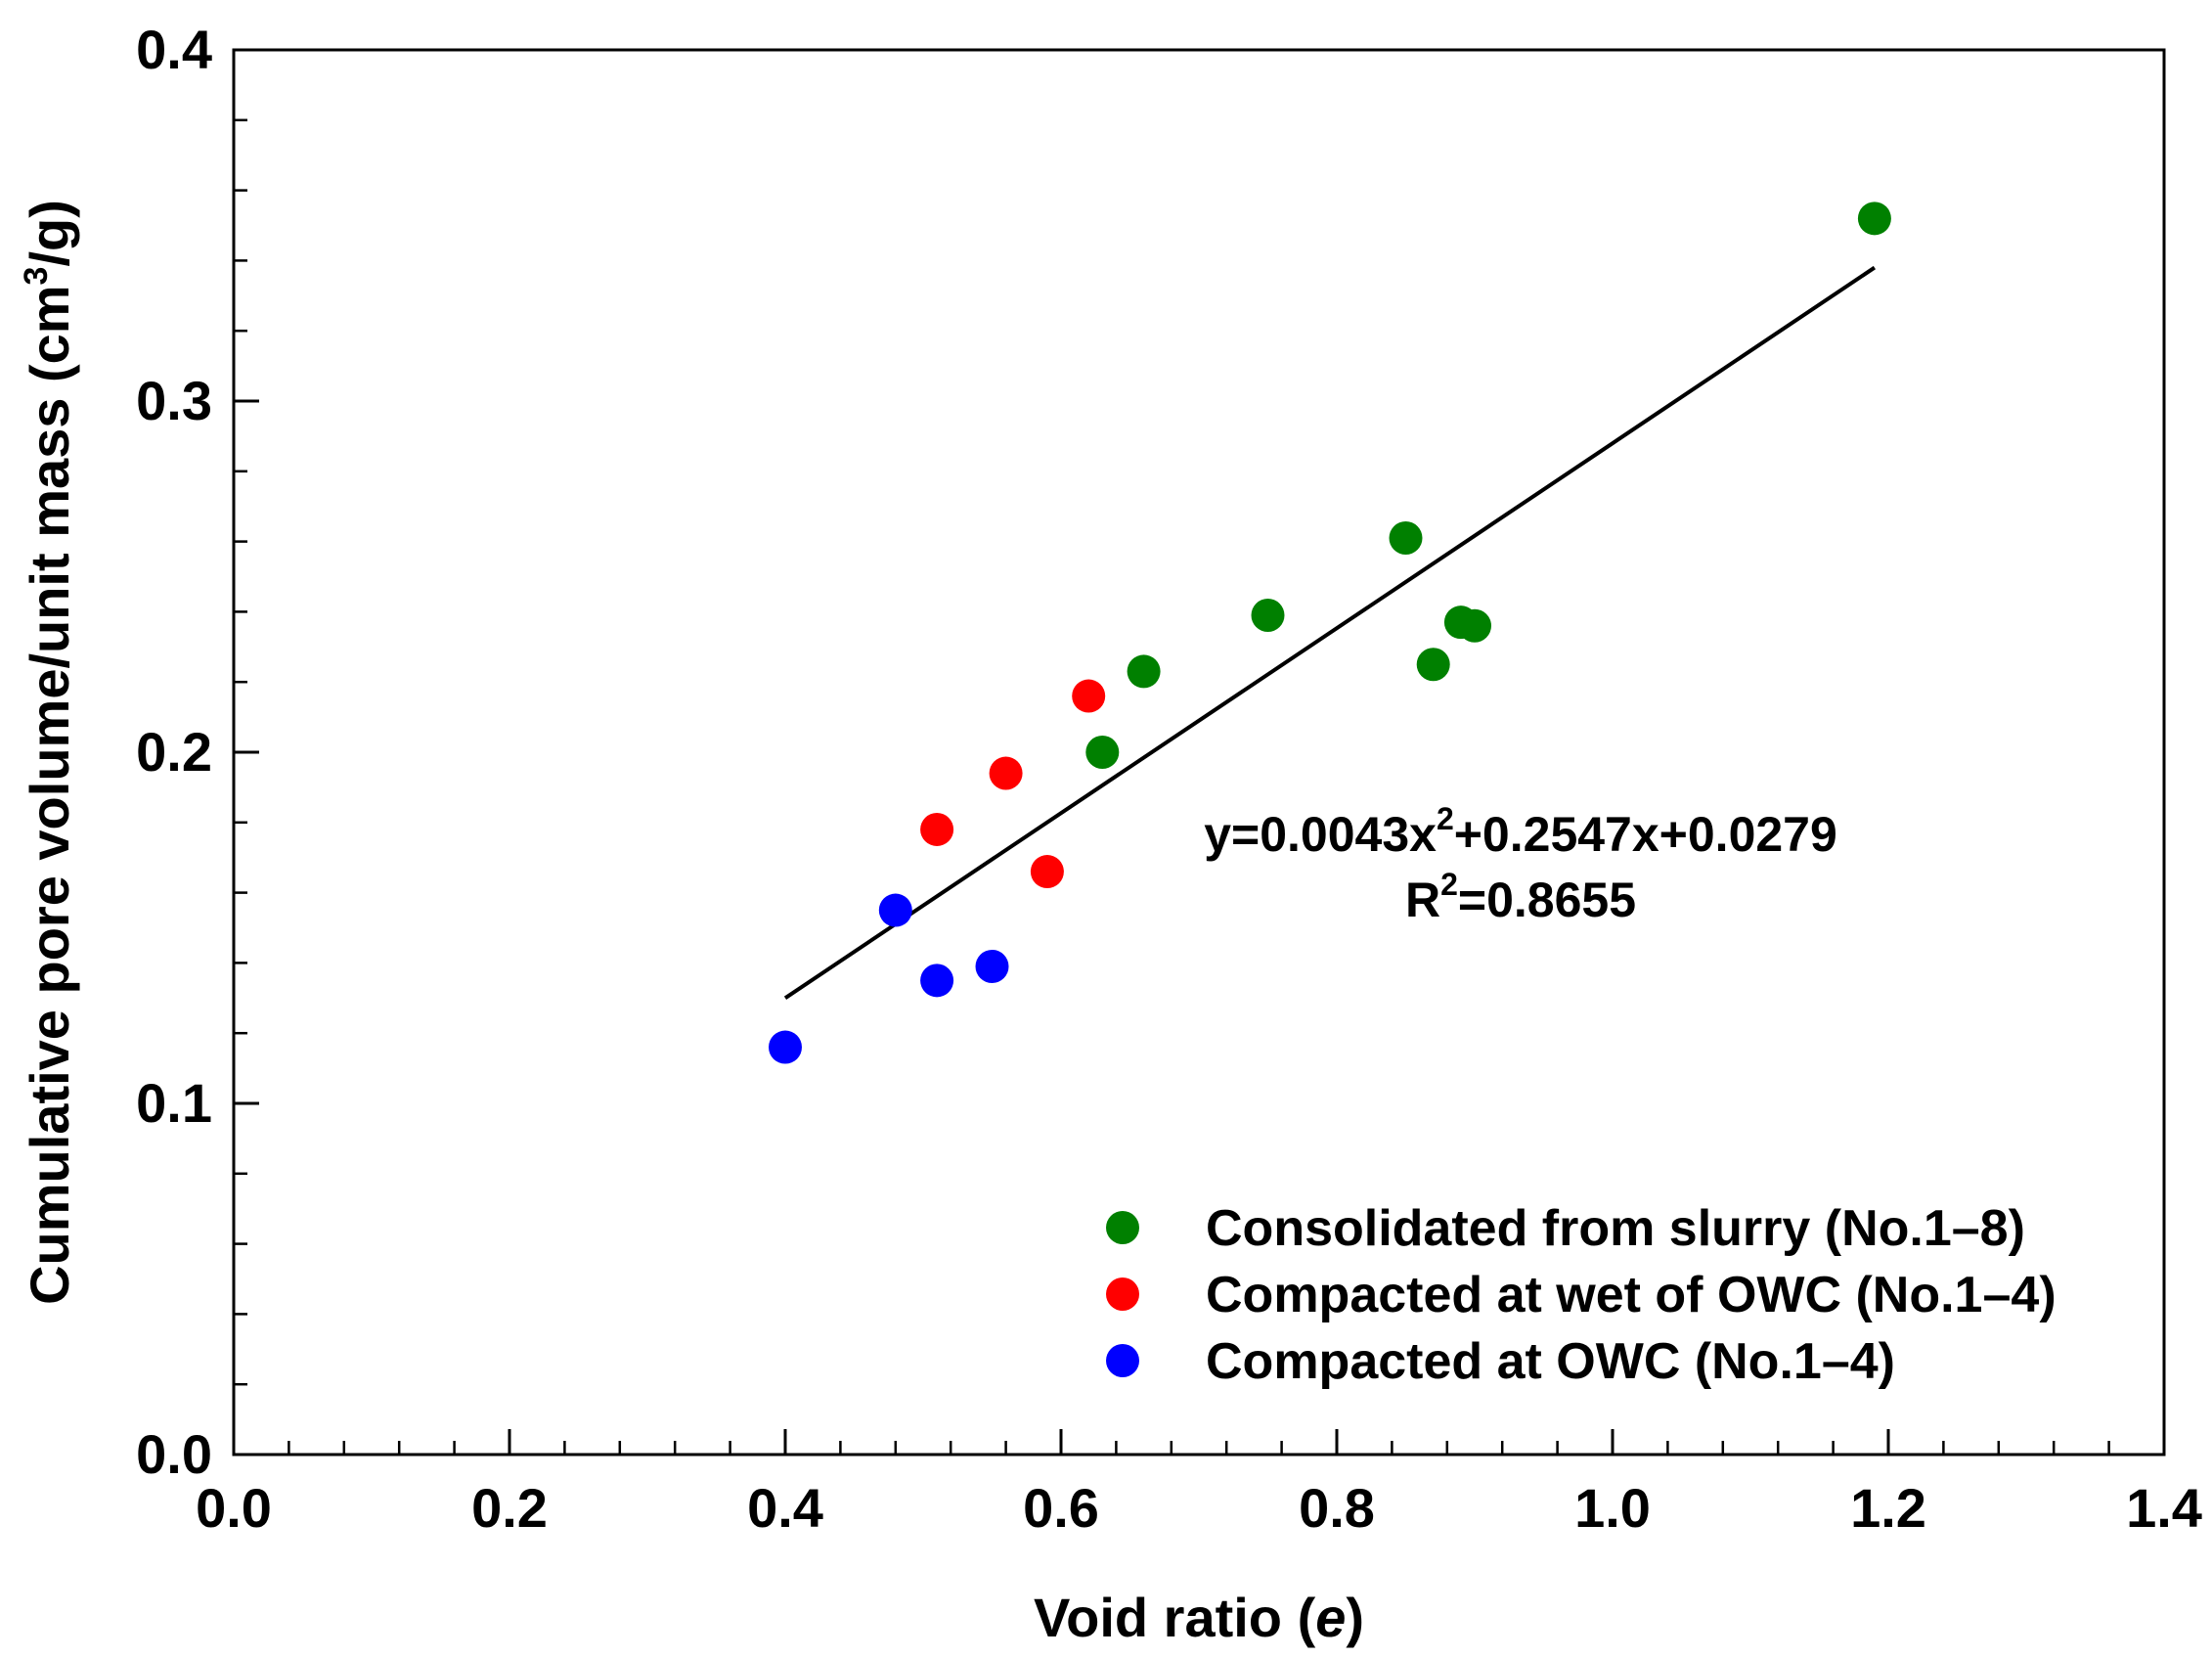 This screenshot has width=2212, height=1658. I want to click on x-tick-label: 0.4, so click(785, 1508).